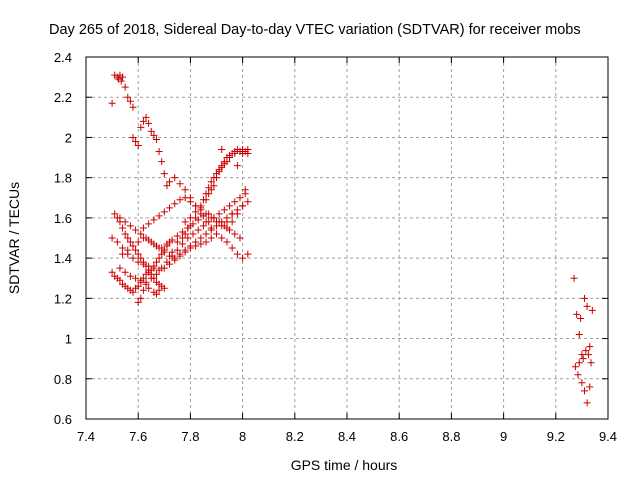 The height and width of the screenshot is (480, 640). What do you see at coordinates (63, 218) in the screenshot?
I see `y-tick-label: 1.6` at bounding box center [63, 218].